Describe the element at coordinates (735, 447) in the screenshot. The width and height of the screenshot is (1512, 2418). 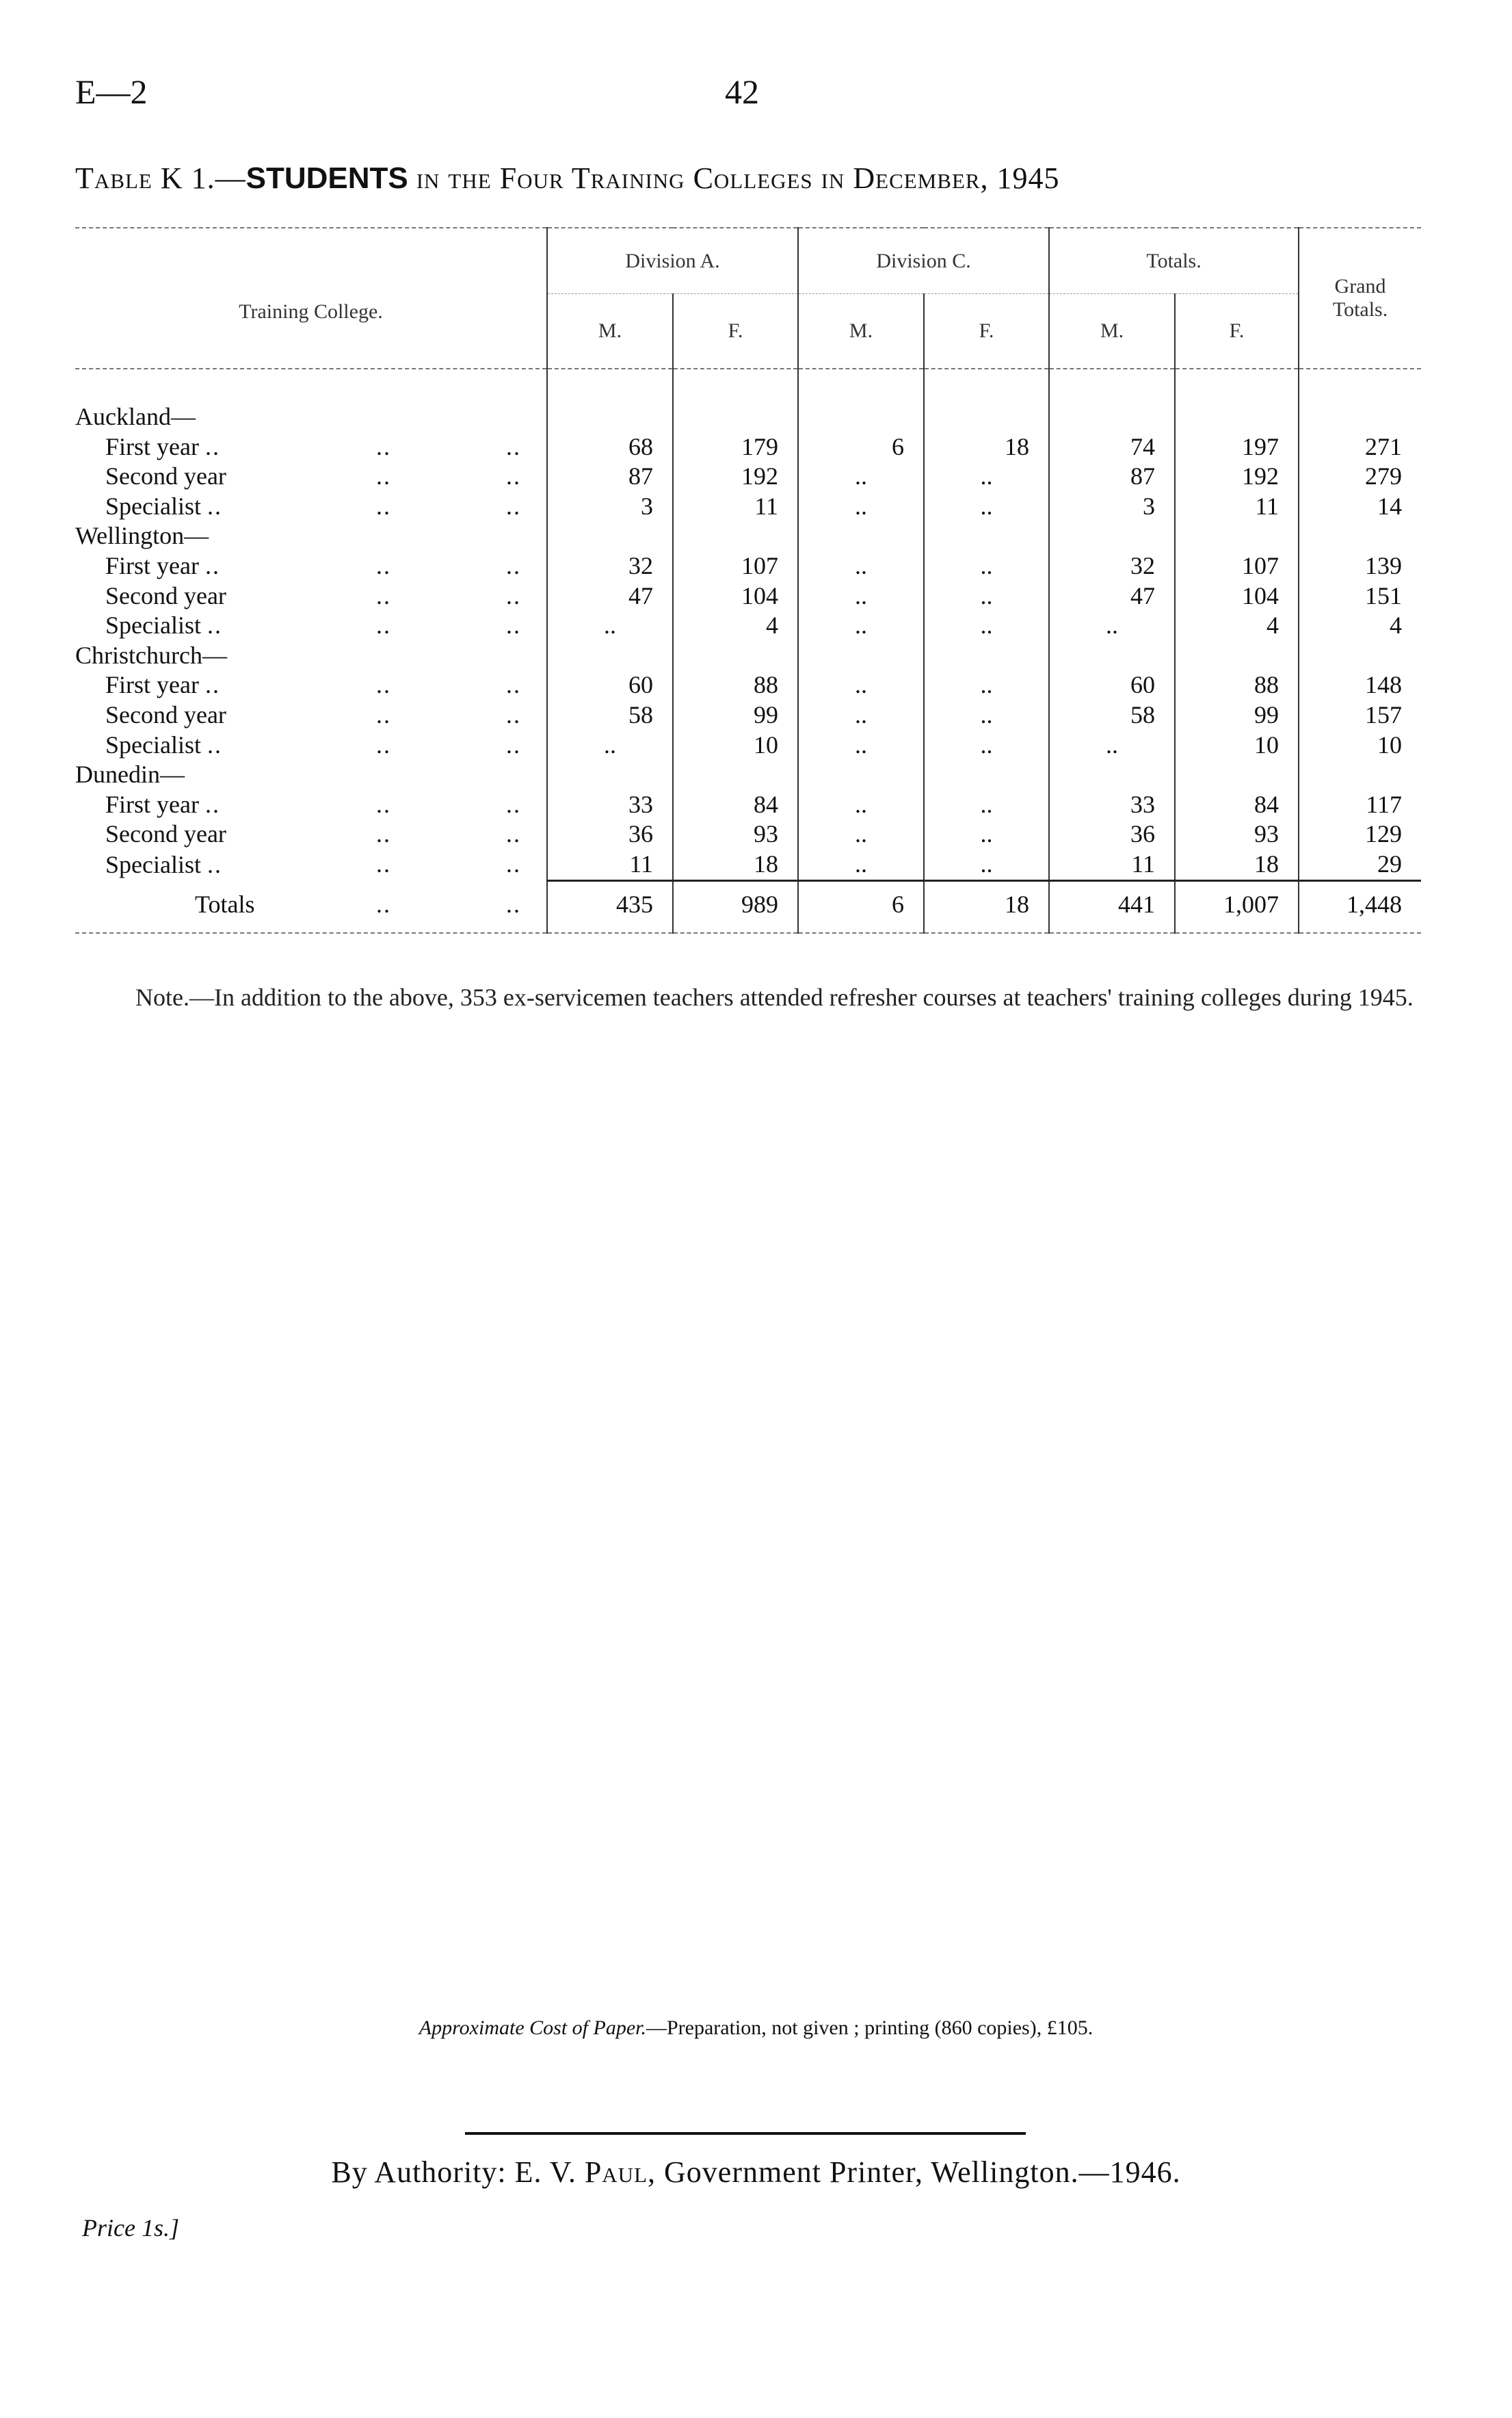
I see `table-cell: 179` at that location.